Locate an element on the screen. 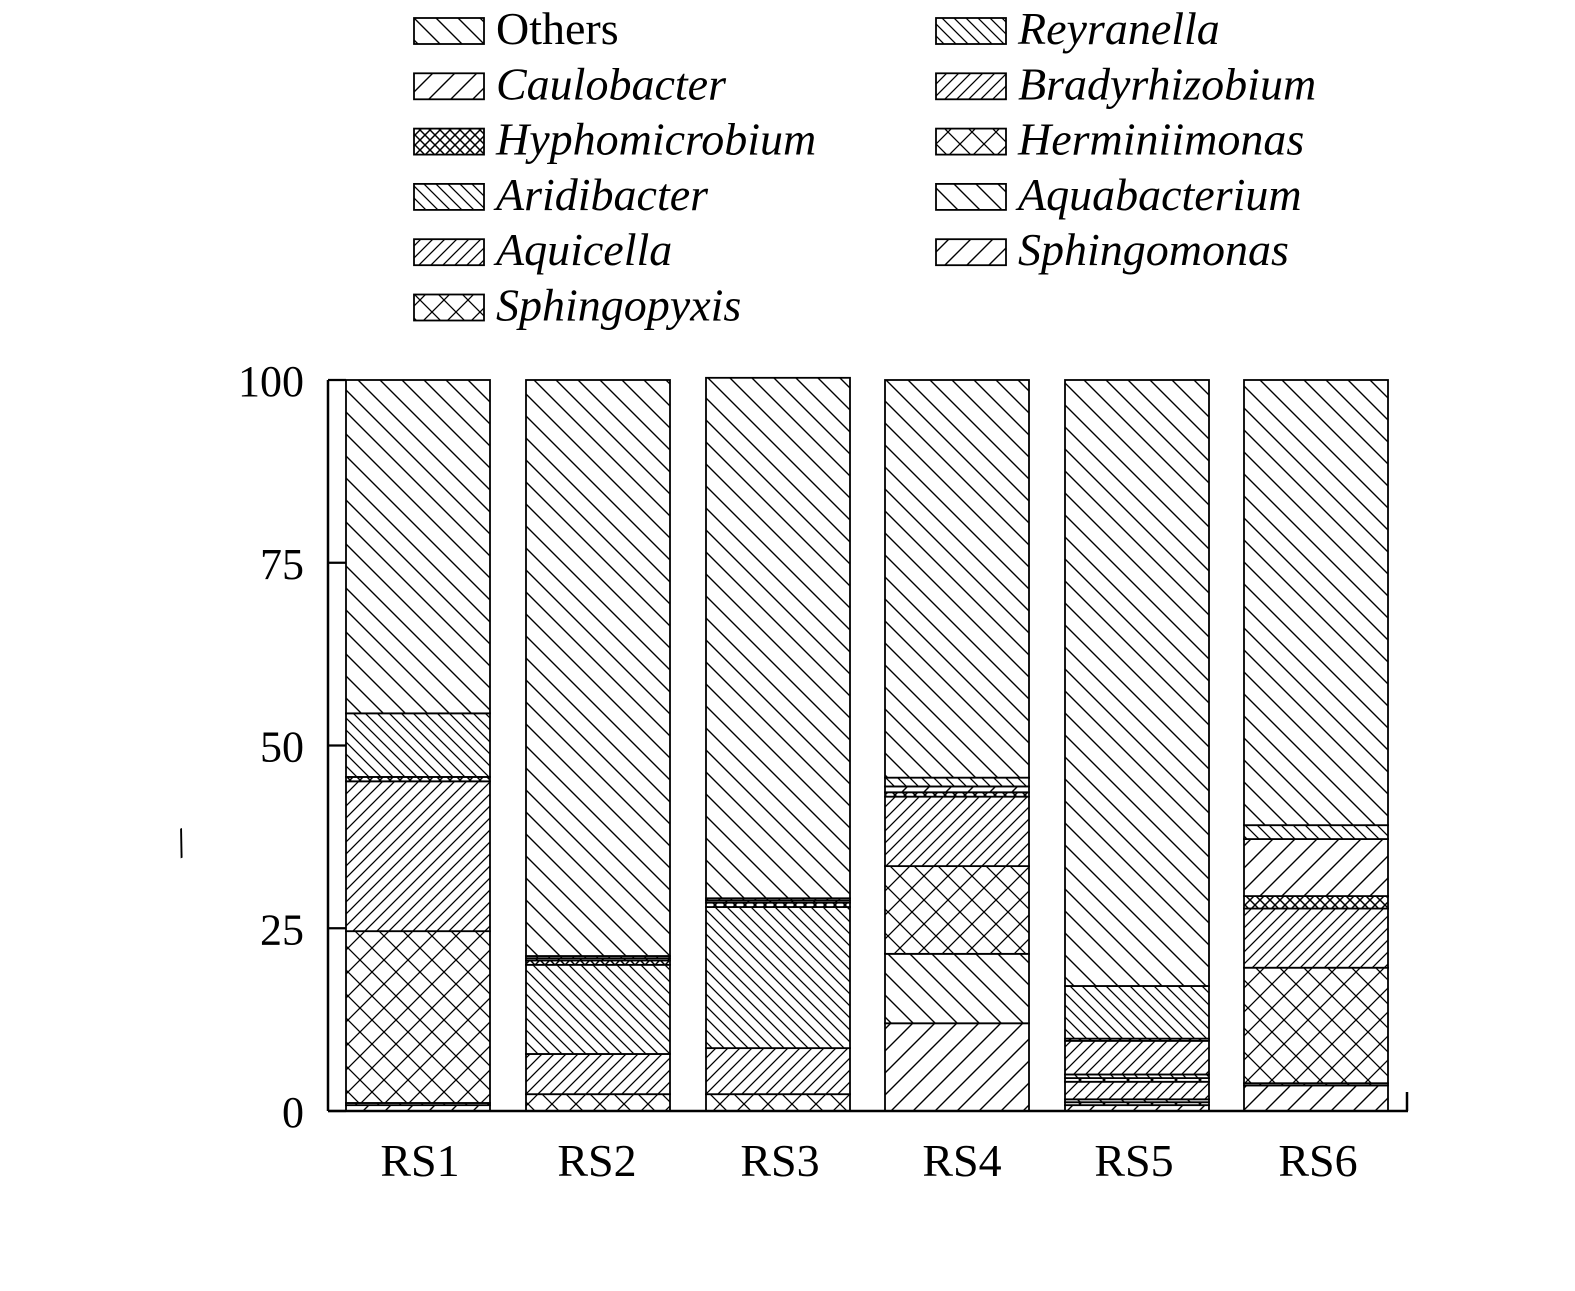 The width and height of the screenshot is (1575, 1291). bar-rs2 is located at coordinates (598, 745).